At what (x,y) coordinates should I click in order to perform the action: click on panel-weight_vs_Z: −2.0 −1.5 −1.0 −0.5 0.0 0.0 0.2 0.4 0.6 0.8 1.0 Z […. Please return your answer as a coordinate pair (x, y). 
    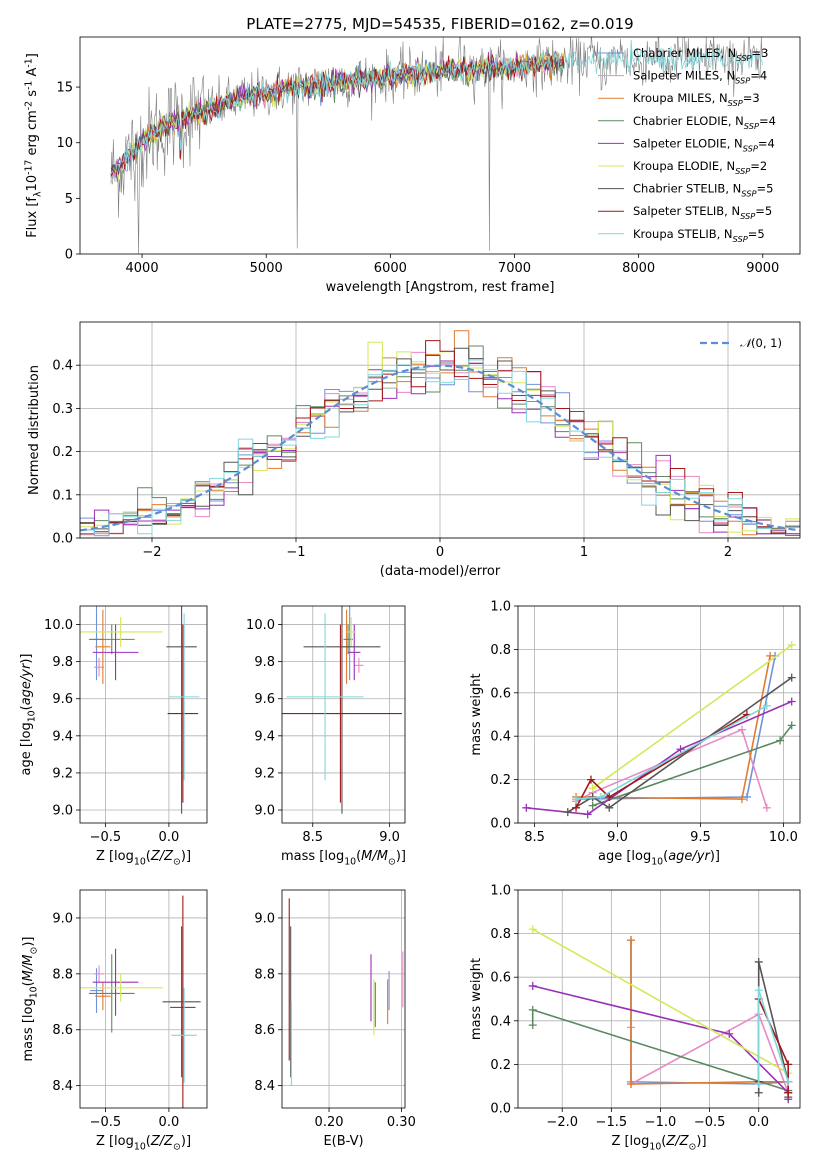
    Looking at the image, I should click on (635, 1018).